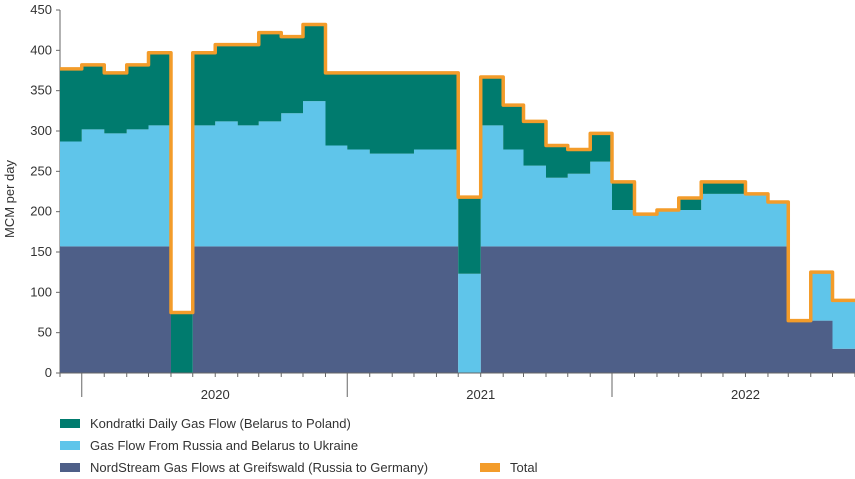  Describe the element at coordinates (457, 387) in the screenshot. I see `x-axis-ticks: 2020 2021 2022` at that location.